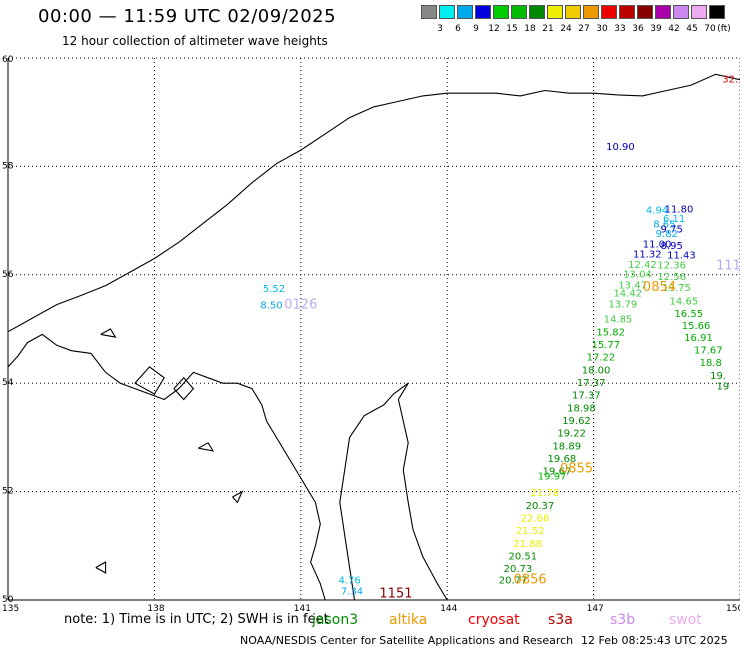 This screenshot has width=740, height=650. I want to click on satellite-legend-item: s3b, so click(623, 620).